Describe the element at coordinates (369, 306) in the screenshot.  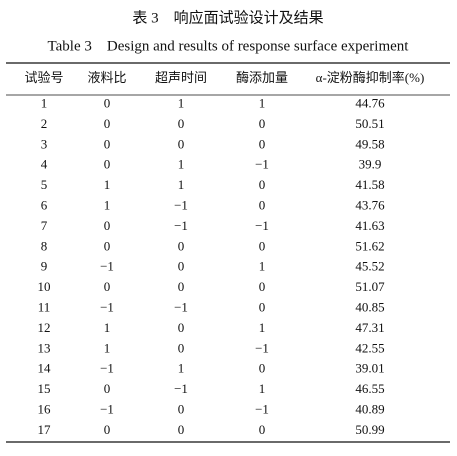
I see `table-cell: 40.85` at that location.